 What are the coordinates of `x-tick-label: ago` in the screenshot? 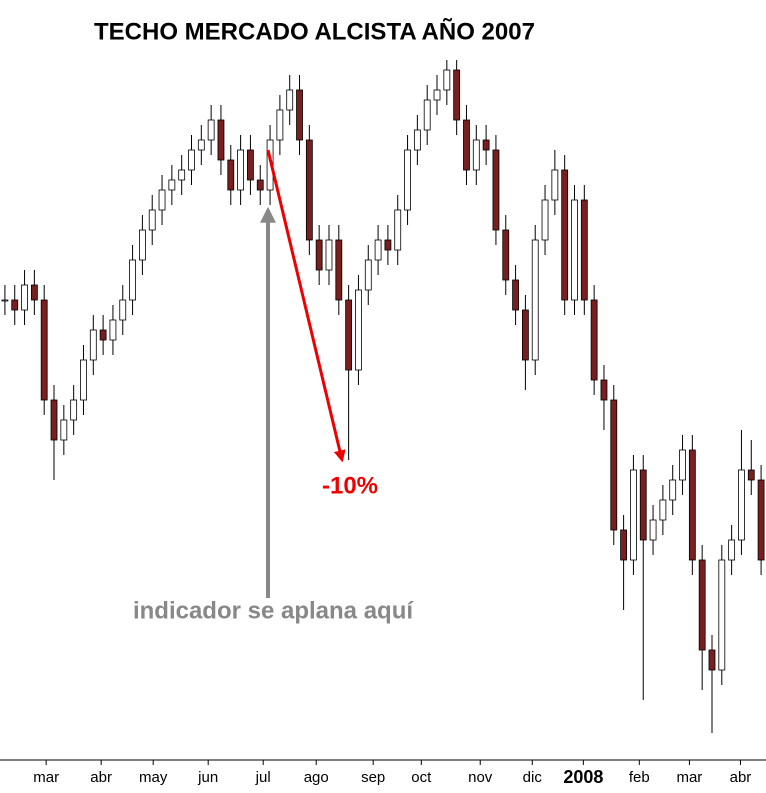 It's located at (316, 777).